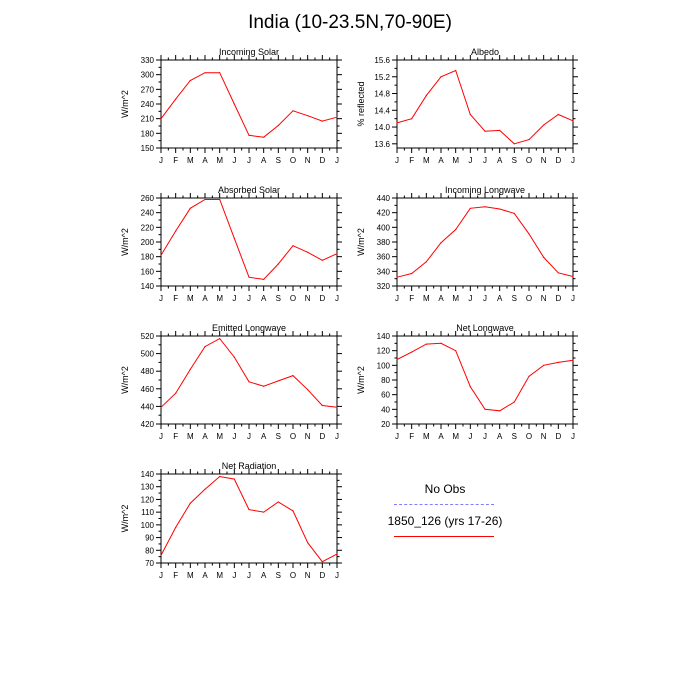 The width and height of the screenshot is (700, 700). I want to click on incoming-longwave-title: Incoming Longwave, so click(485, 190).